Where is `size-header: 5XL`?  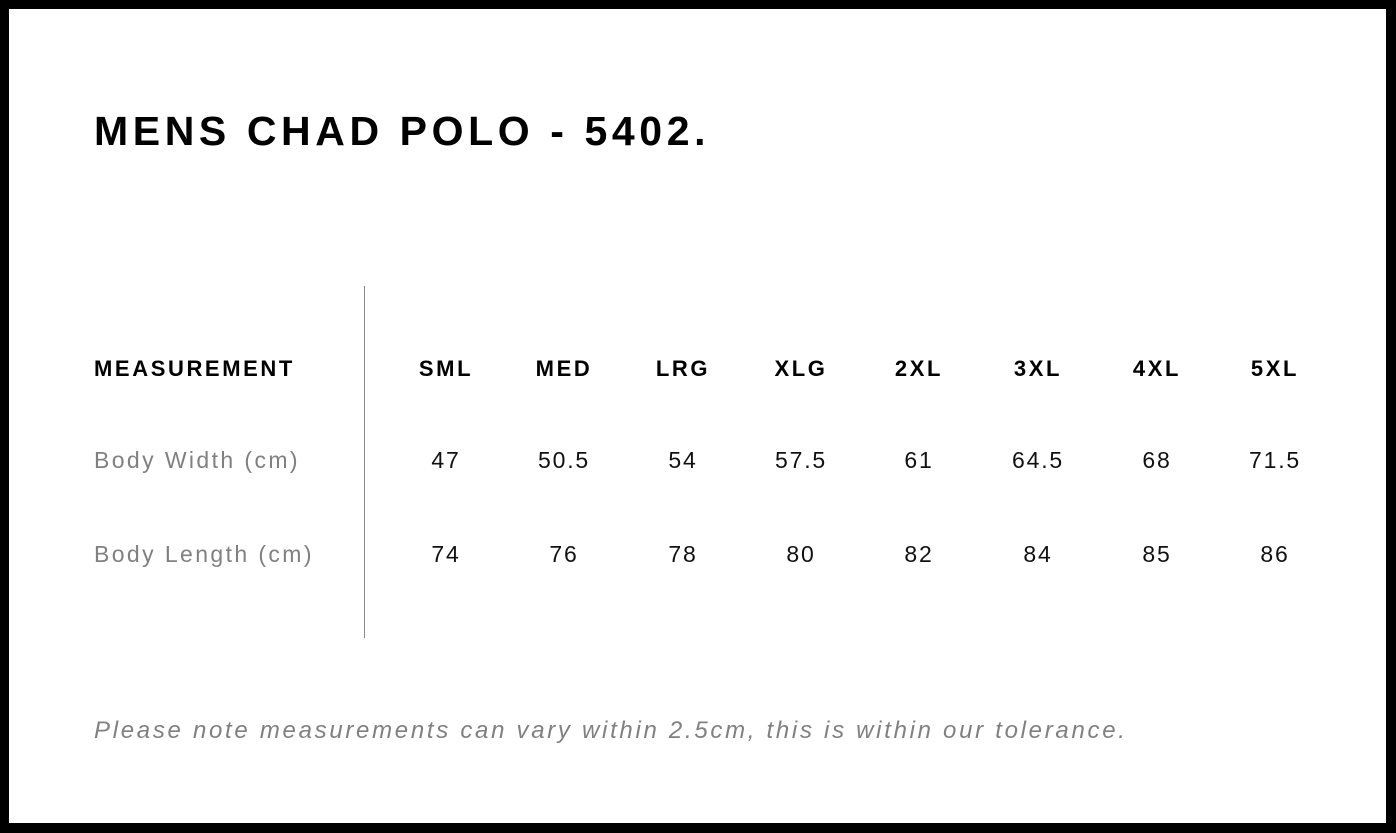
size-header: 5XL is located at coordinates (1275, 368).